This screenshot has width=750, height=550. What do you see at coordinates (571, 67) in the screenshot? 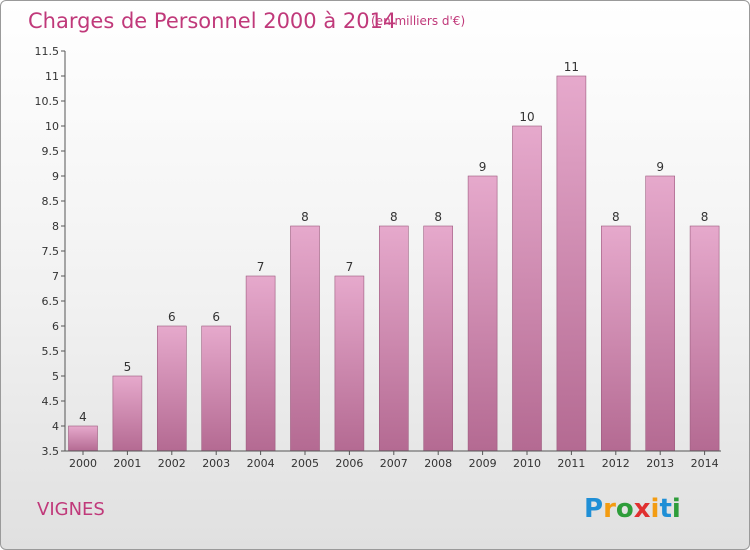
I see `bar-value-label: 11` at bounding box center [571, 67].